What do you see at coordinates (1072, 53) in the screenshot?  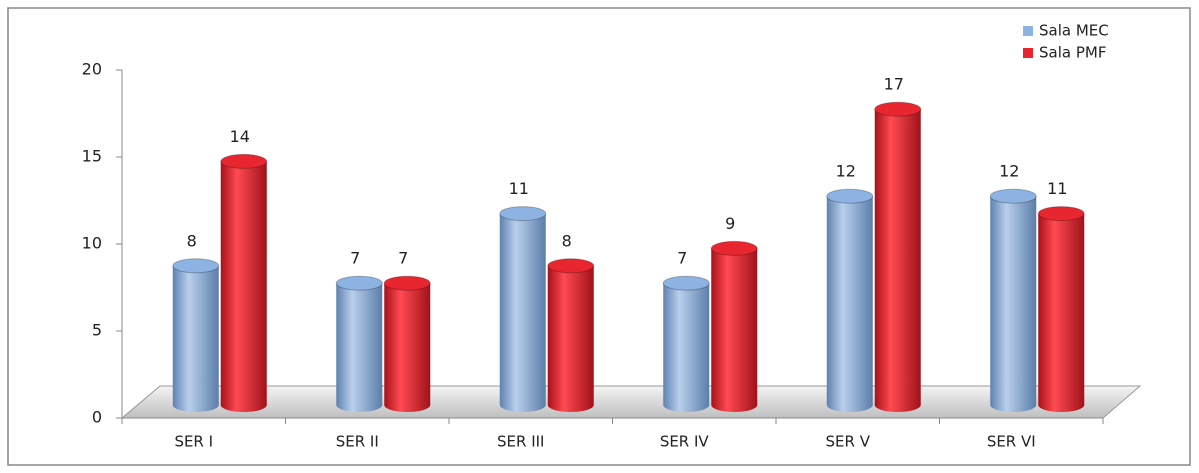 I see `legend-label: Sala PMF` at bounding box center [1072, 53].